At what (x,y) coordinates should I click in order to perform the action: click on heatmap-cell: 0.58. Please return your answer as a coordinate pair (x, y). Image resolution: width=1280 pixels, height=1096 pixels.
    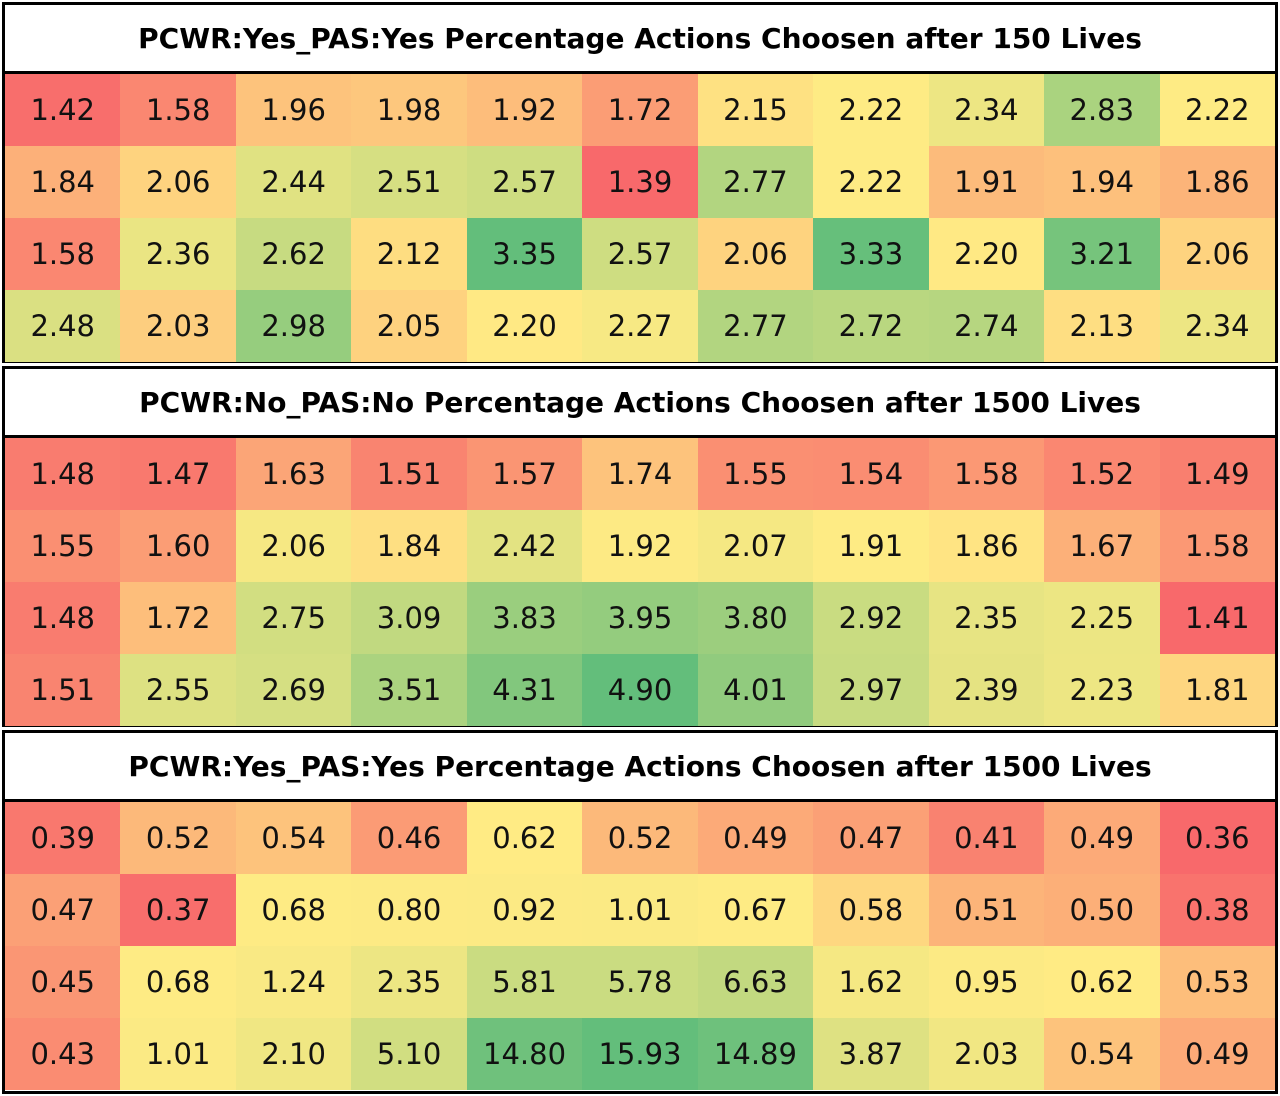
    Looking at the image, I should click on (871, 910).